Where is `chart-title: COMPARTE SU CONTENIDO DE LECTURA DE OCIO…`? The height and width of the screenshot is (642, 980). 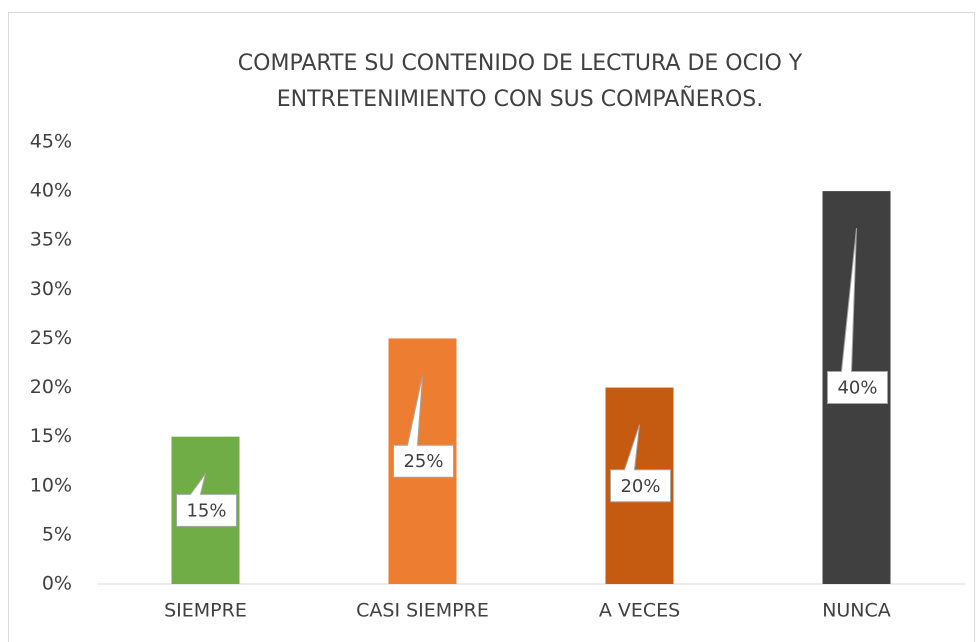 chart-title: COMPARTE SU CONTENIDO DE LECTURA DE OCIO… is located at coordinates (520, 63).